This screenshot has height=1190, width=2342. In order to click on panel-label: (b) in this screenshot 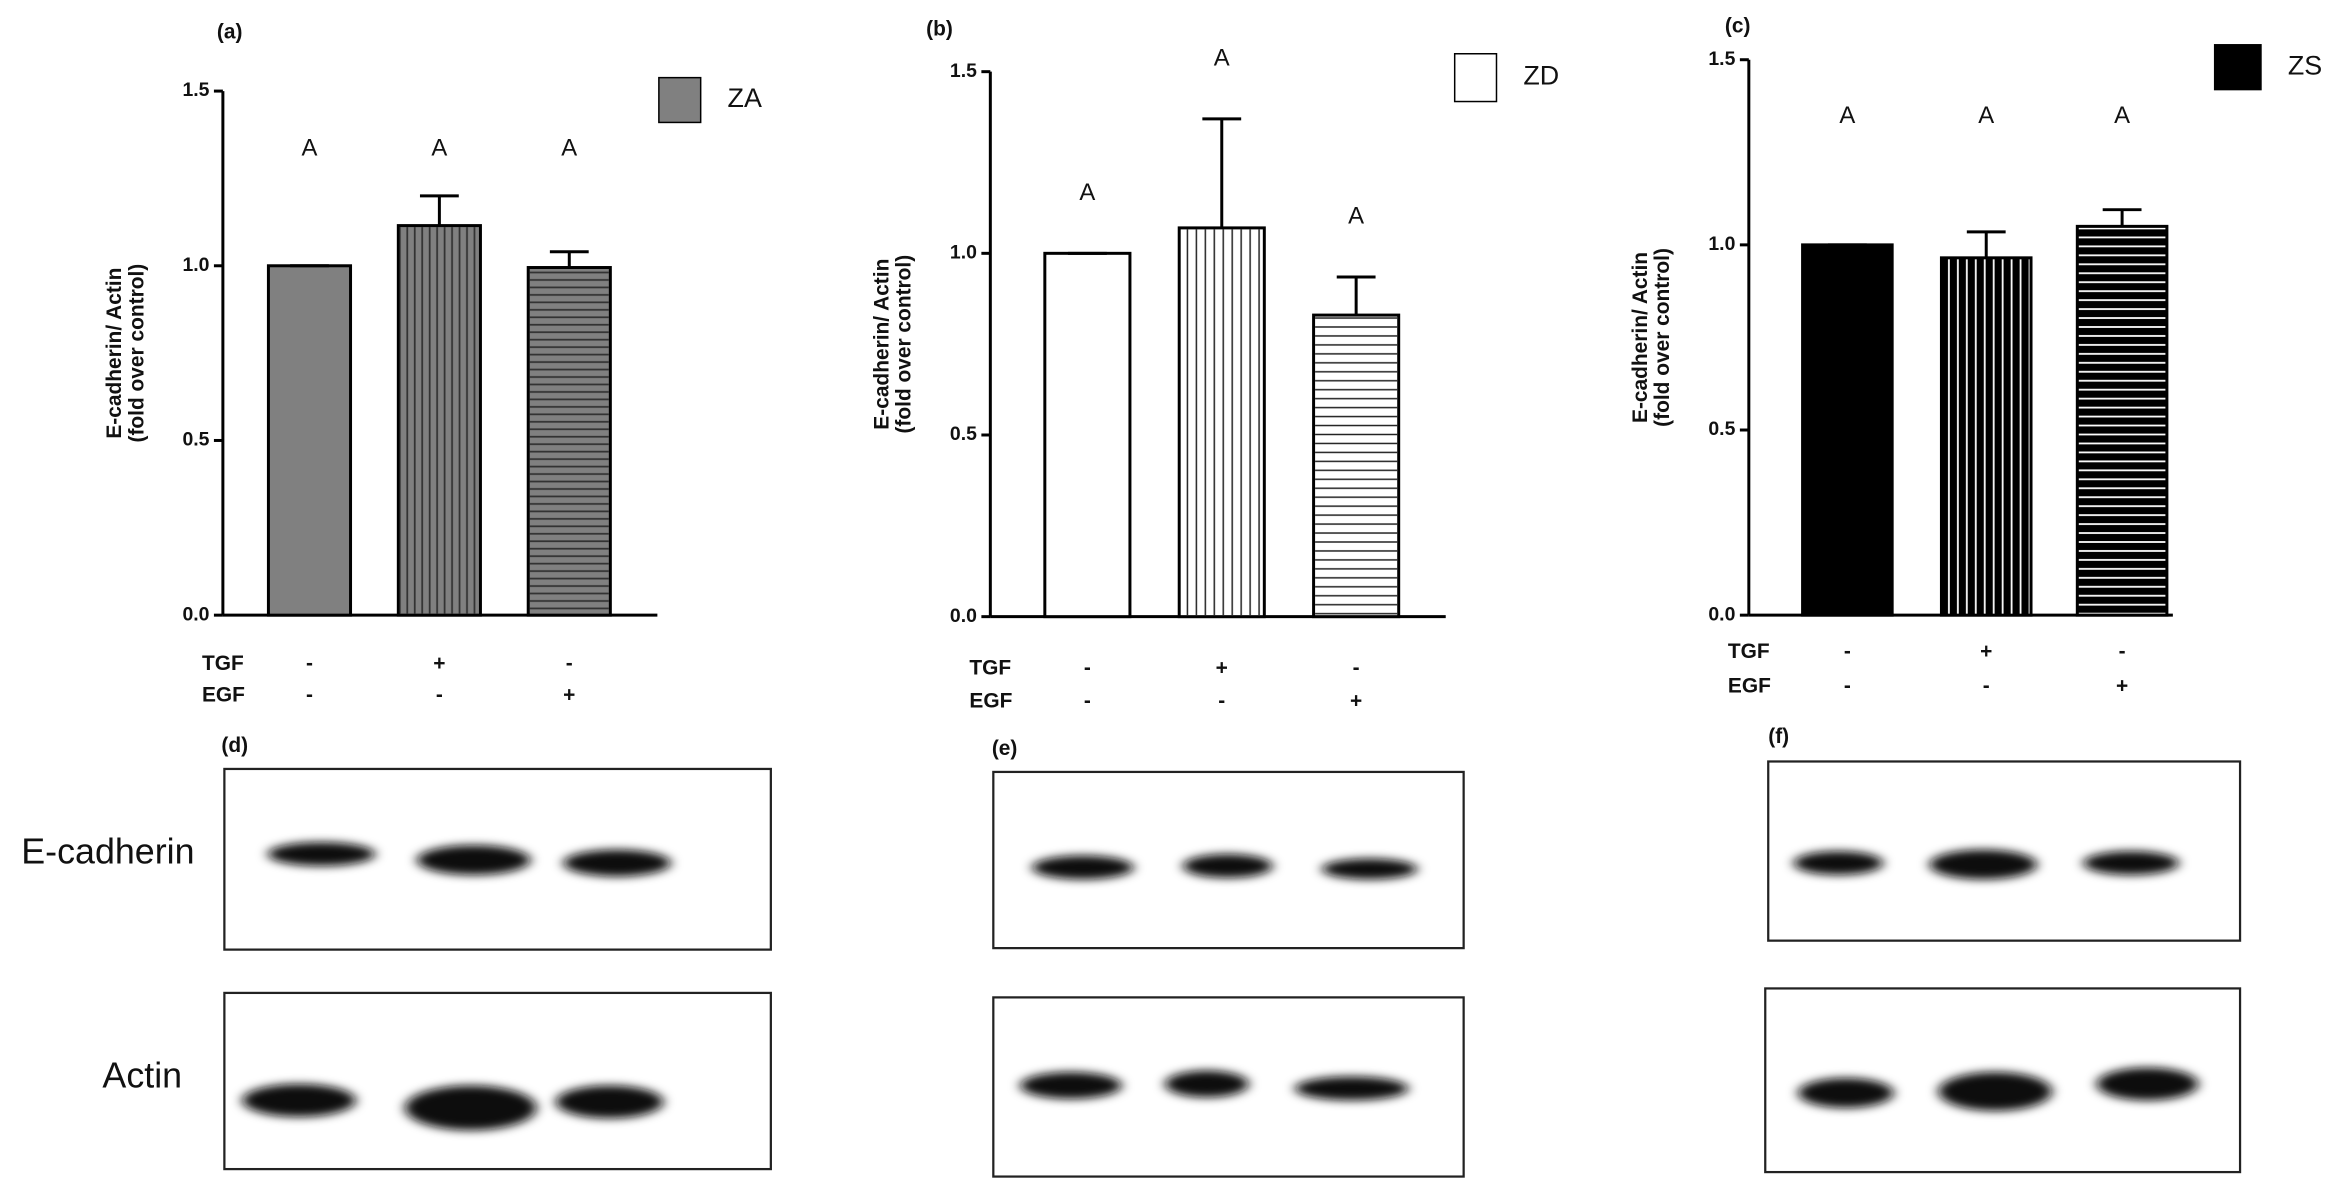, I will do `click(939, 28)`.